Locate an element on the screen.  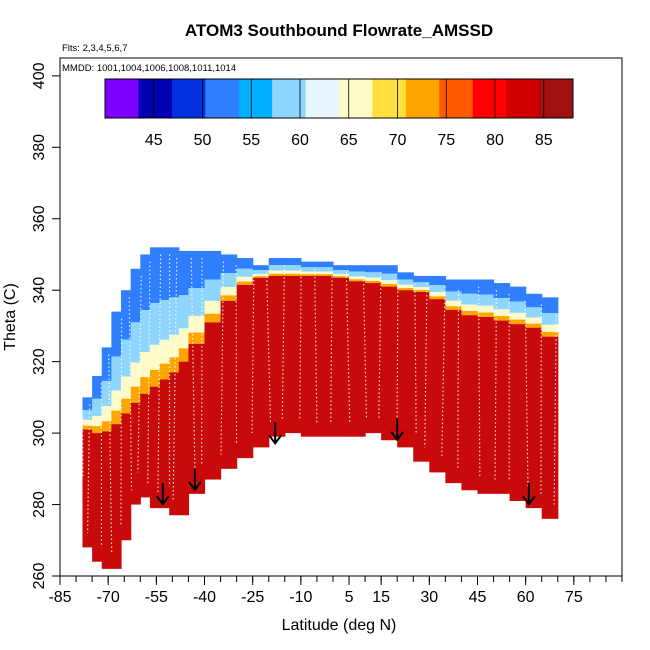
colorbar-tick-label: 80 is located at coordinates (495, 140).